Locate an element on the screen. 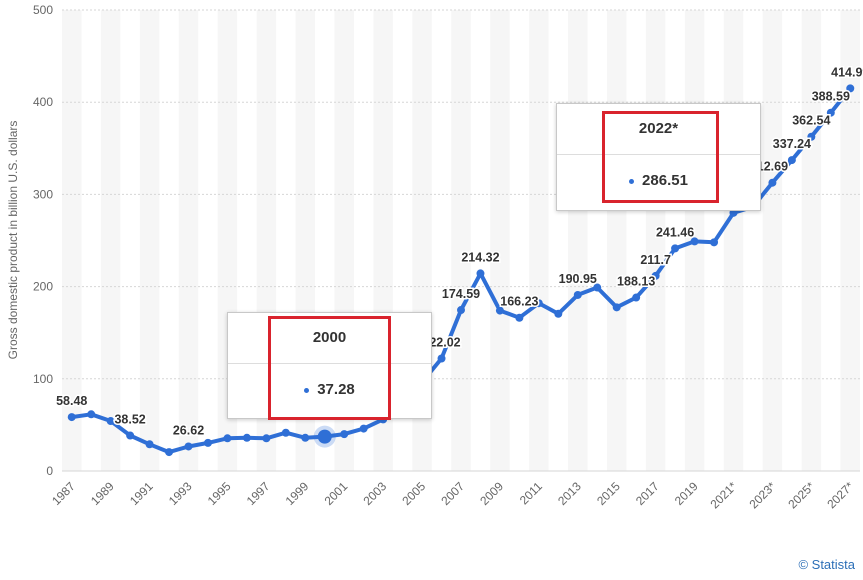  x-tick-label: 1997 is located at coordinates (258, 493).